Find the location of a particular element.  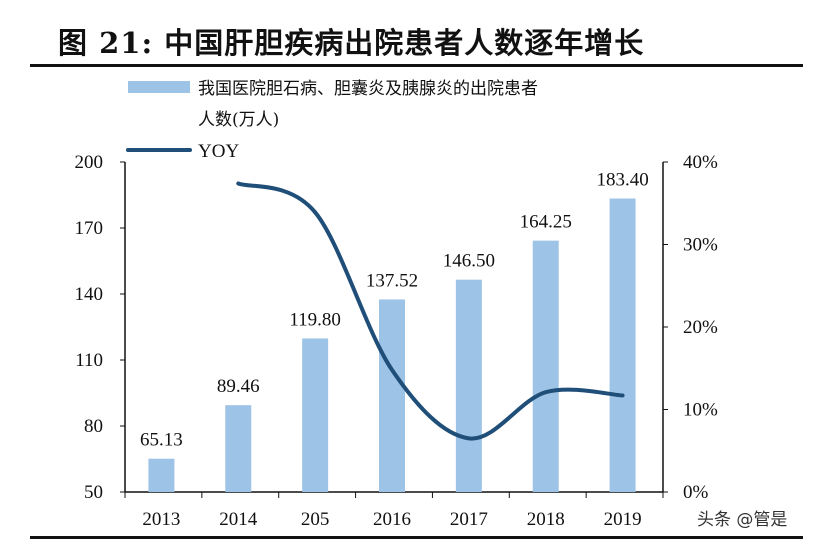

x-tick-label: 2018 is located at coordinates (546, 519).